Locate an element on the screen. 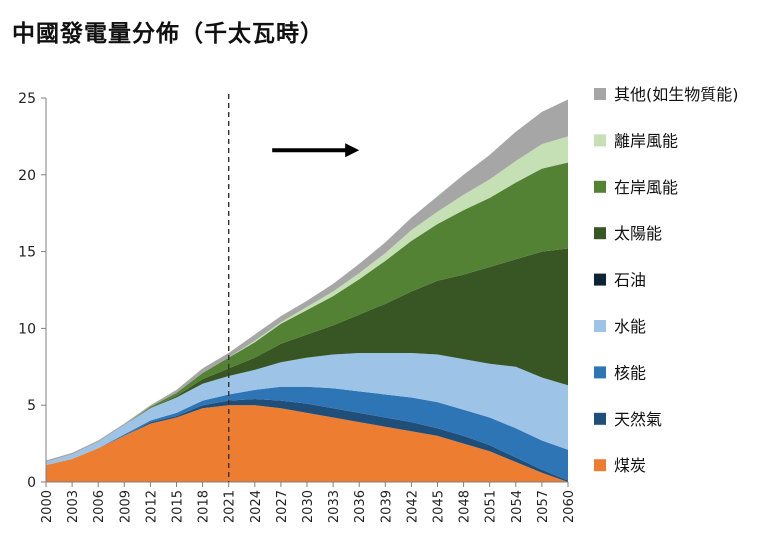 The image size is (765, 535). trend-arrow-head is located at coordinates (352, 150).